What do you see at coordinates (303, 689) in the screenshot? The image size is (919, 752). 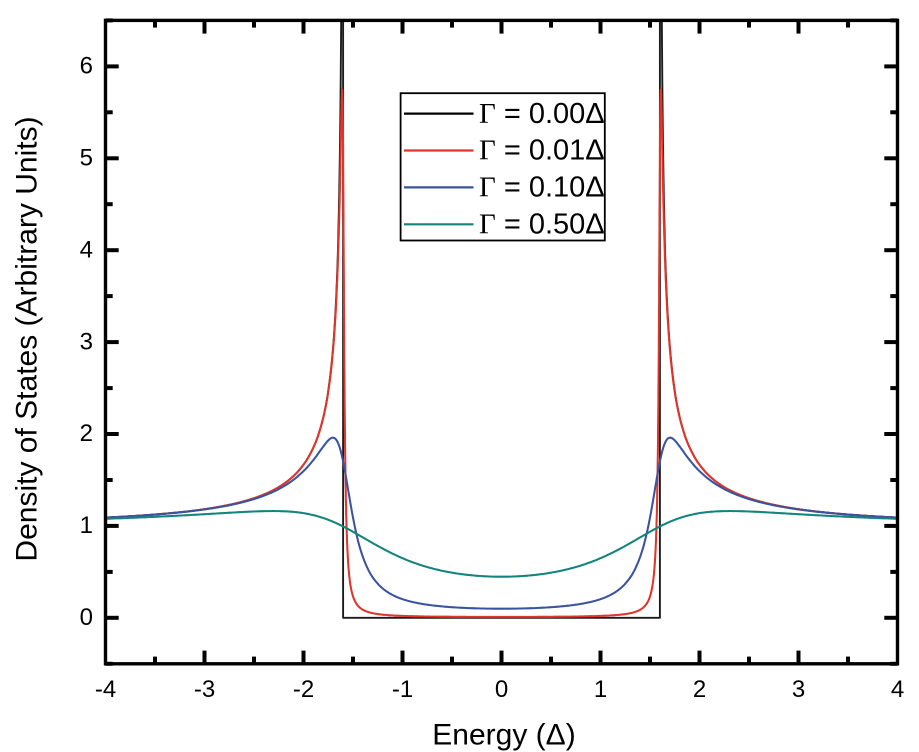 I see `svg-text: -2` at bounding box center [303, 689].